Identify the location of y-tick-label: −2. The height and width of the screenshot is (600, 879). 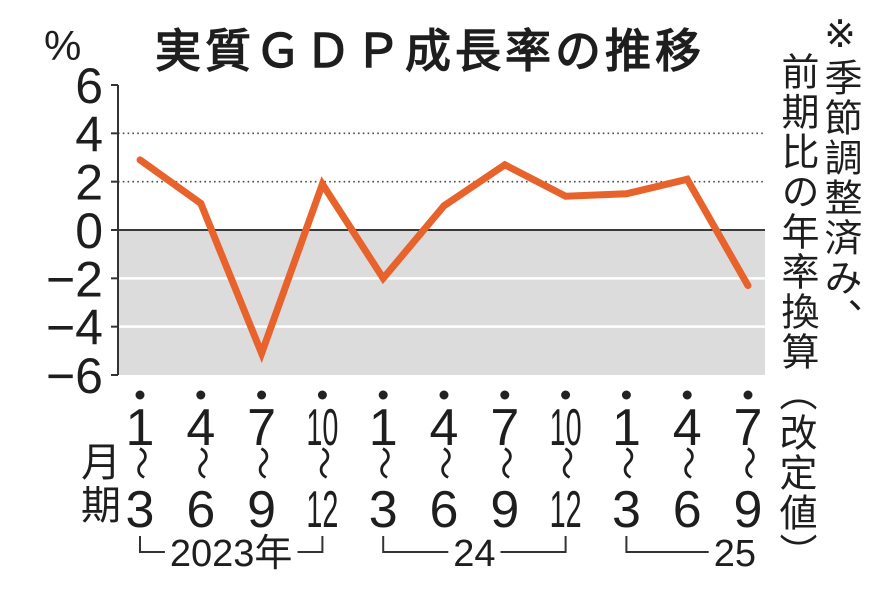
(74, 279).